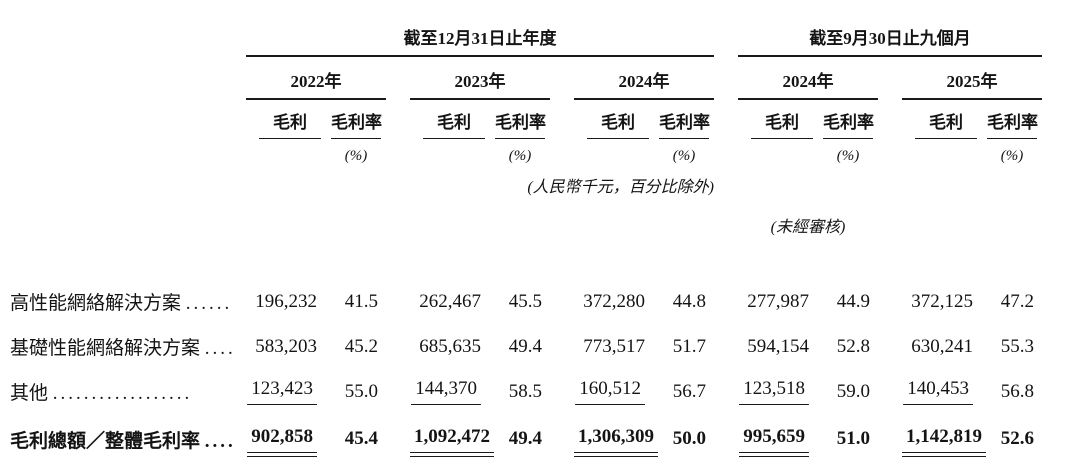 This screenshot has width=1080, height=464. Describe the element at coordinates (361, 438) in the screenshot. I see `total-gross-margin-cell: 45.4` at that location.